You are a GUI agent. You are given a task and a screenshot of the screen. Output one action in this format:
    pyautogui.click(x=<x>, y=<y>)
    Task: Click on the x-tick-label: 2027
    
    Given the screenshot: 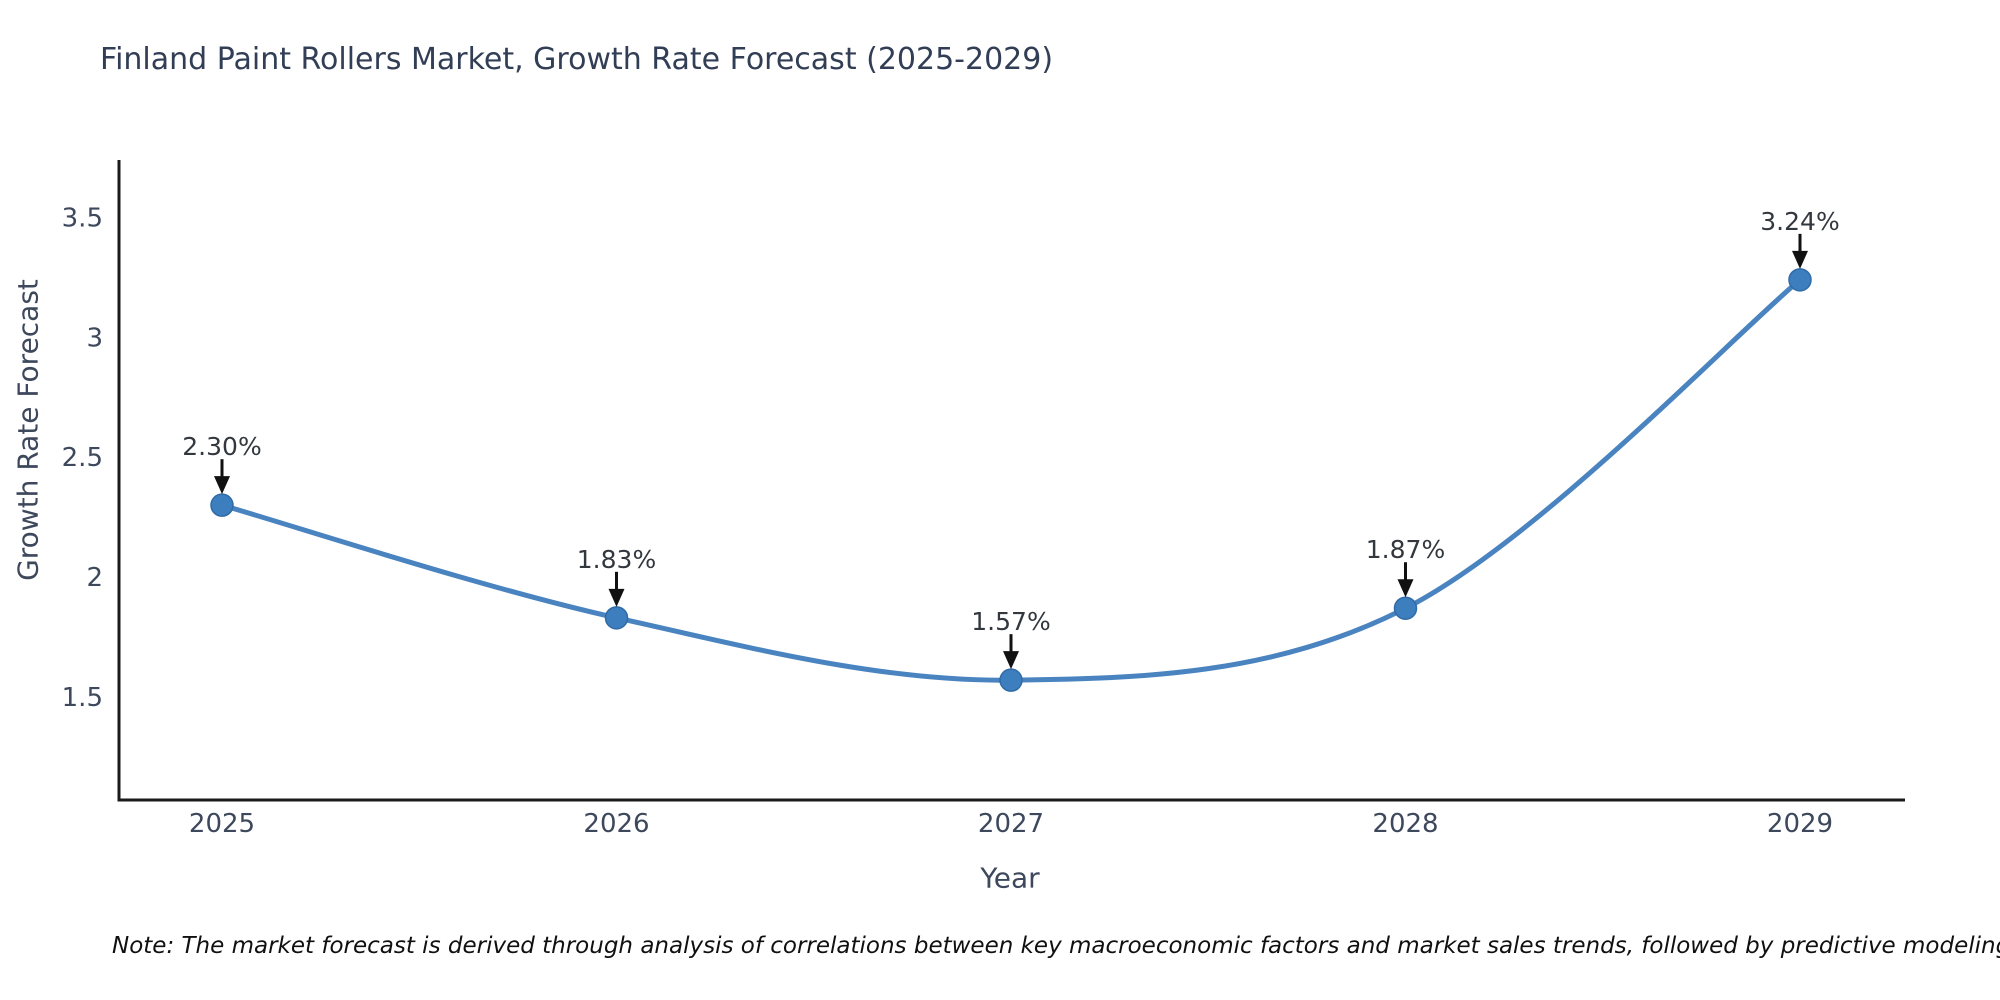 What is the action you would take?
    pyautogui.click(x=1011, y=824)
    